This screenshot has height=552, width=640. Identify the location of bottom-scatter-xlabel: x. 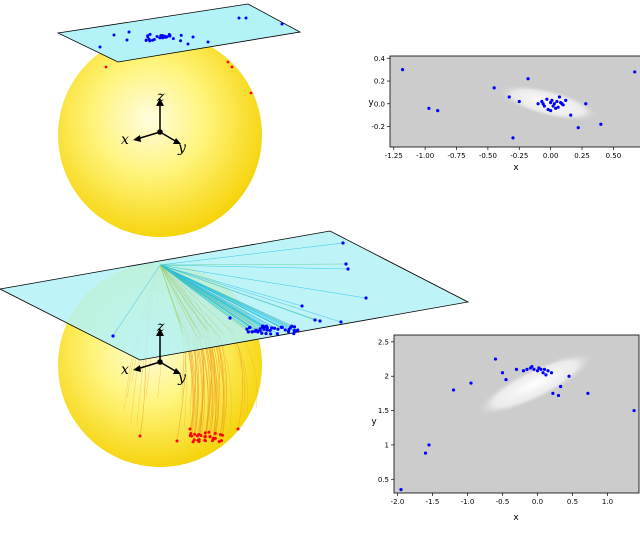
(516, 518).